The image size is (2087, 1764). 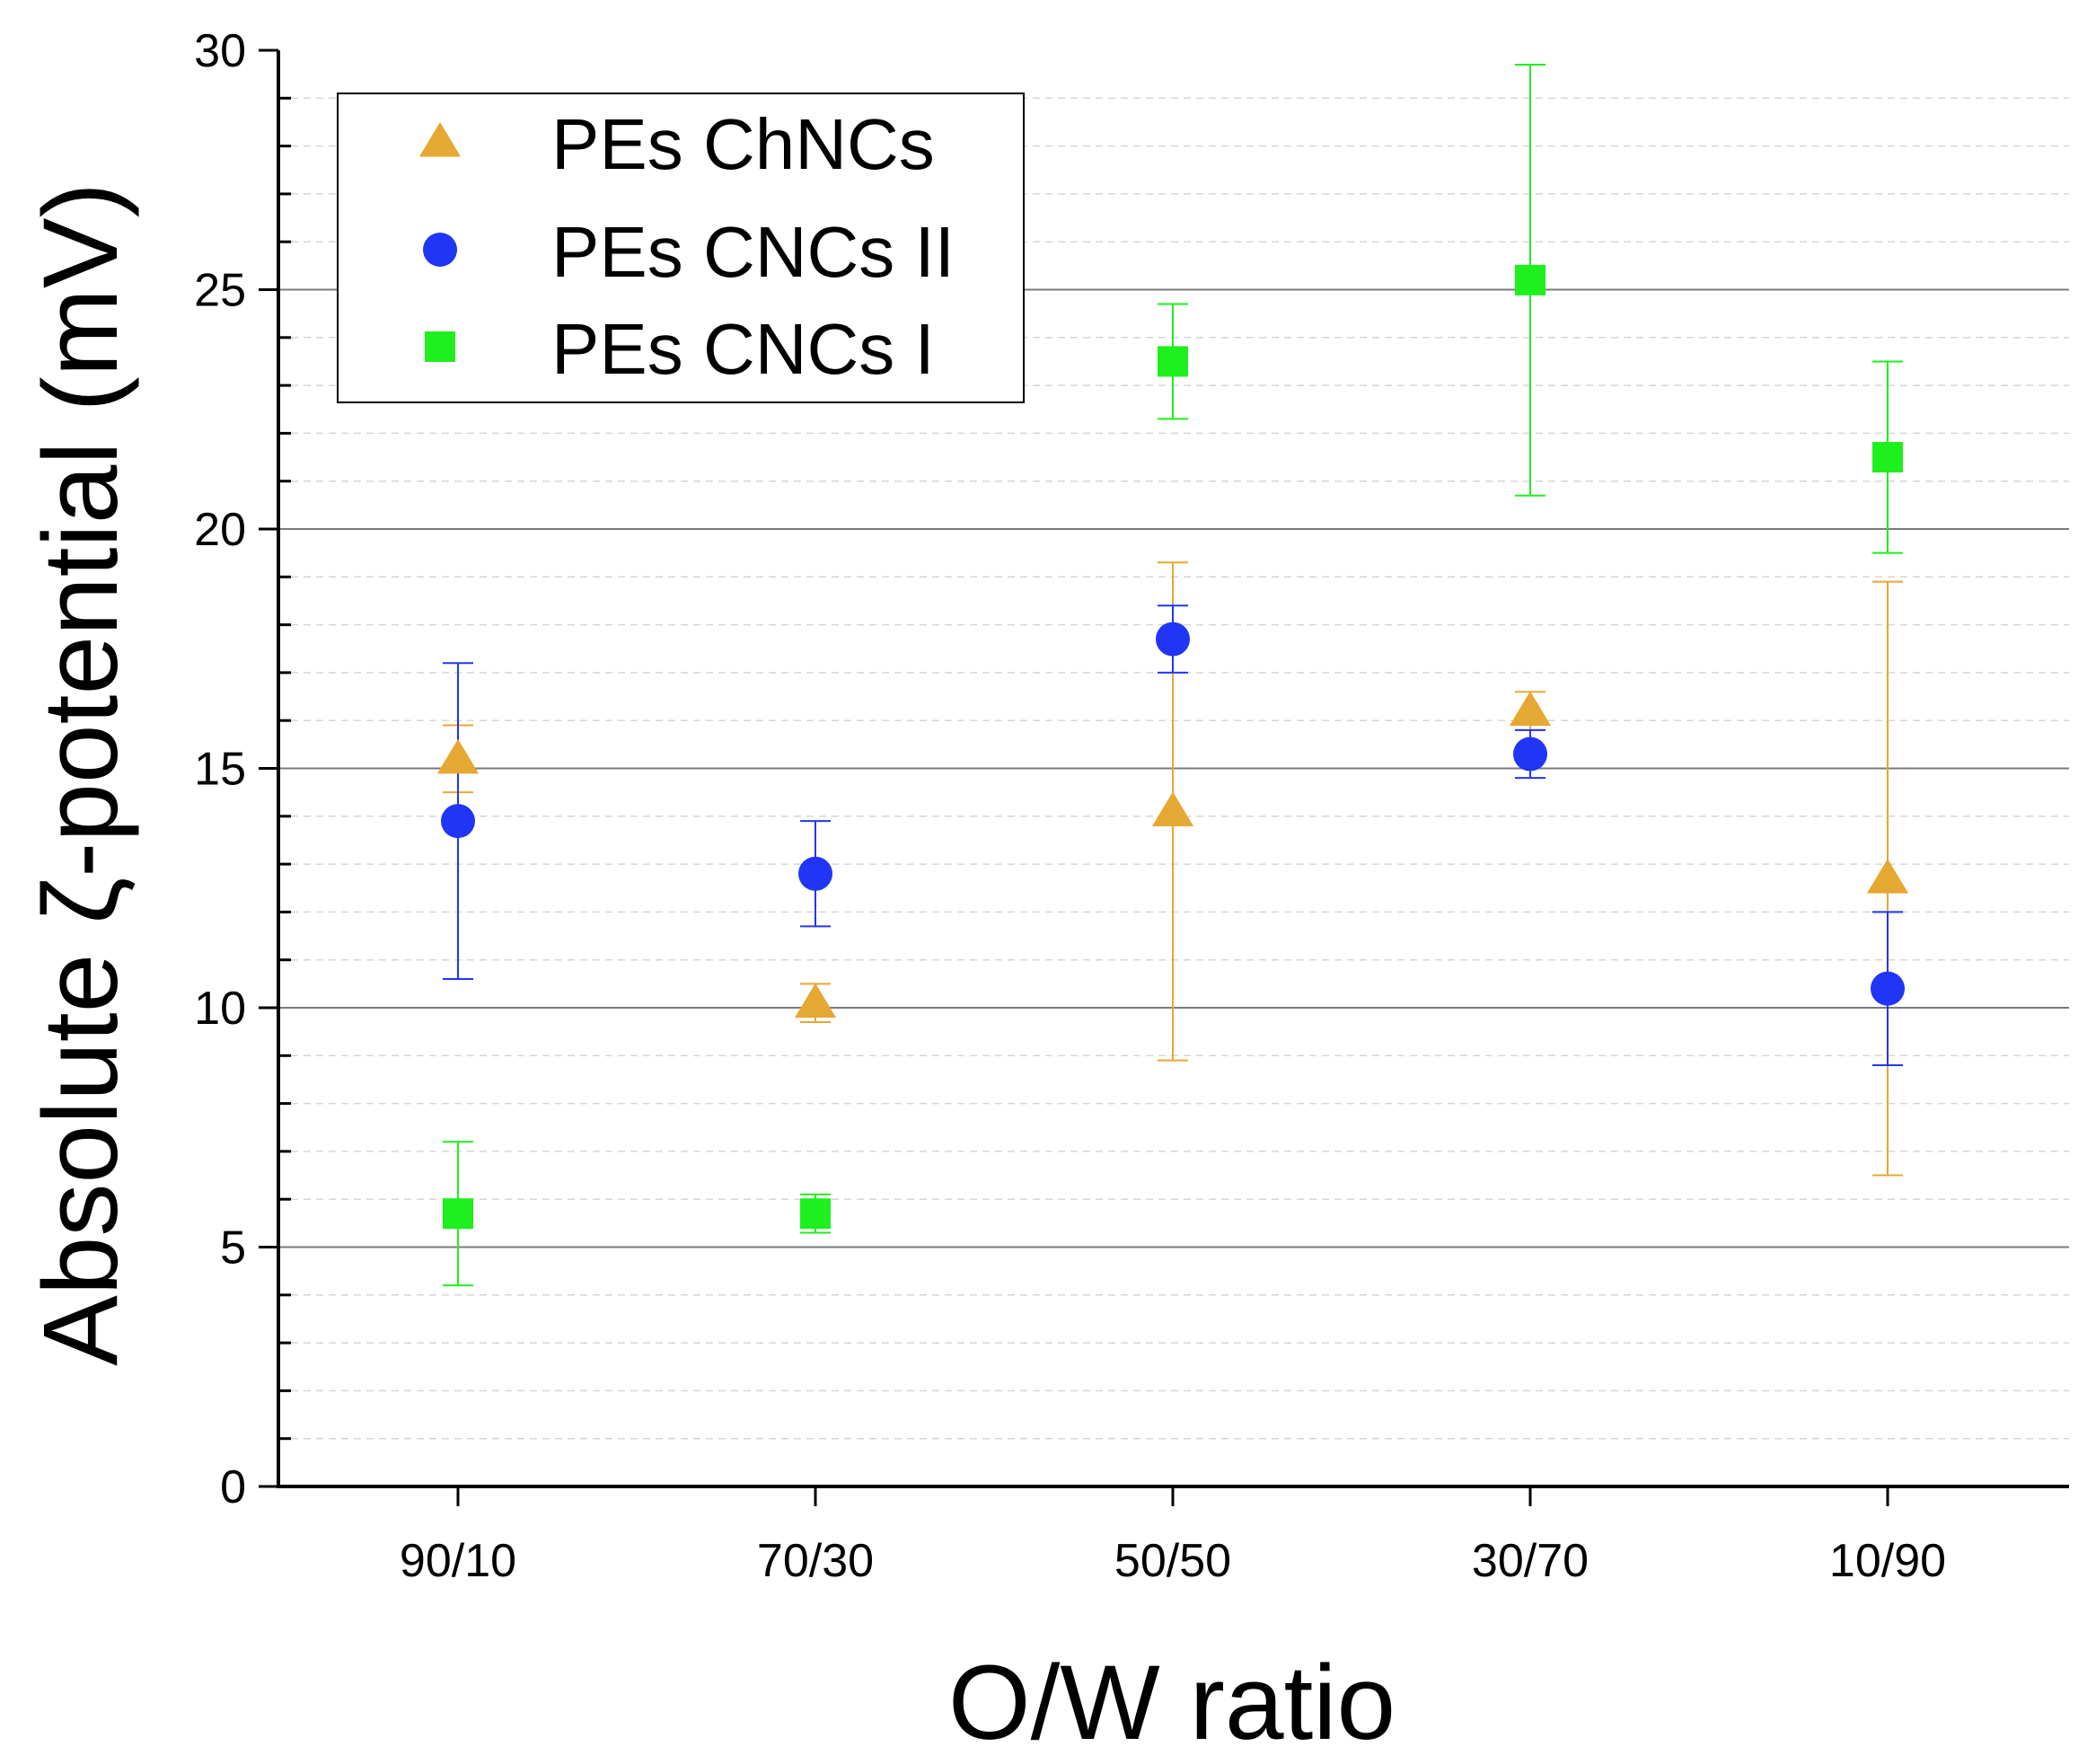 I want to click on y-axis-title: Absolute ζ-potential (mV), so click(x=81, y=774).